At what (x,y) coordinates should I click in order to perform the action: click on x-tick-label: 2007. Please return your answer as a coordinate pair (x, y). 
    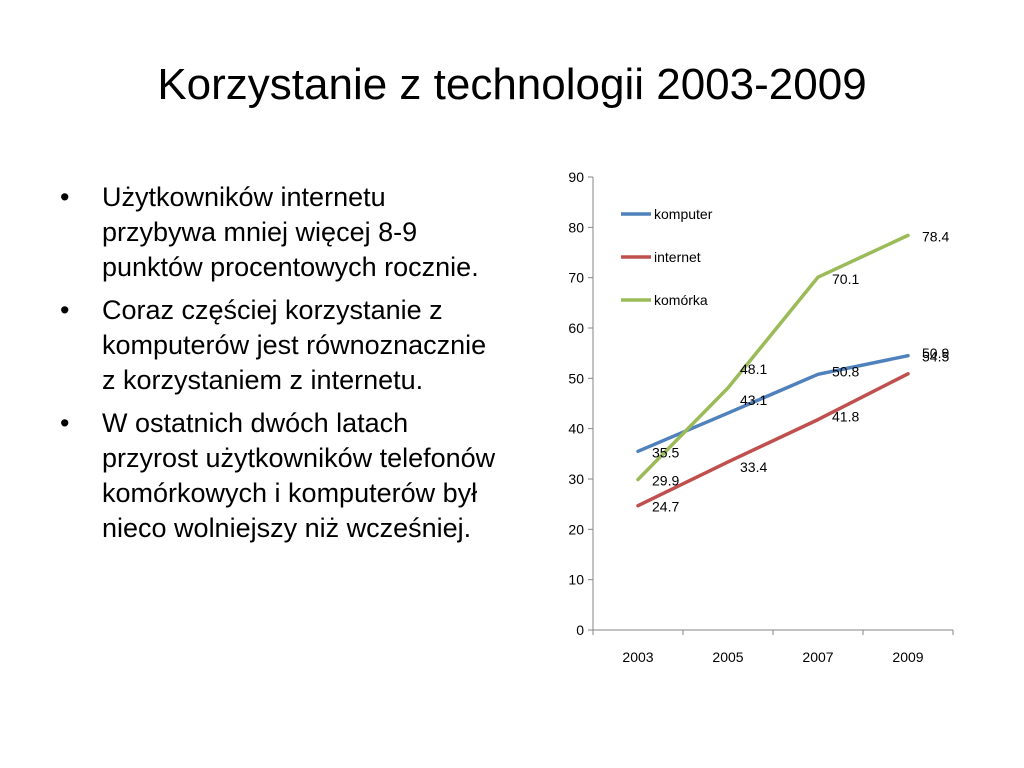
    Looking at the image, I should click on (817, 657).